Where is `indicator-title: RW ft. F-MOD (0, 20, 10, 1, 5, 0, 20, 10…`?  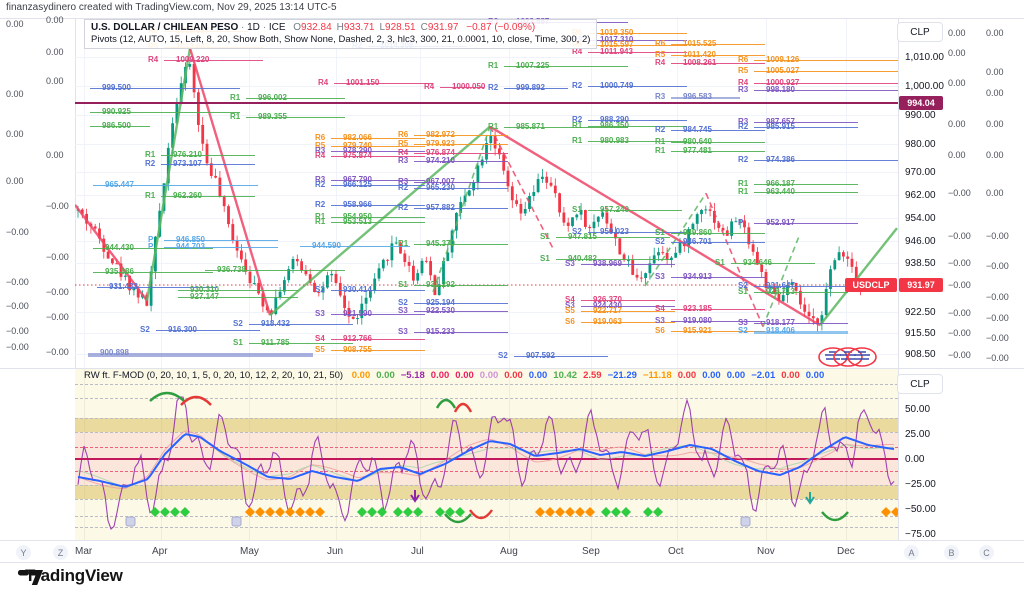 indicator-title: RW ft. F-MOD (0, 20, 10, 1, 5, 0, 20, 10… is located at coordinates (214, 375).